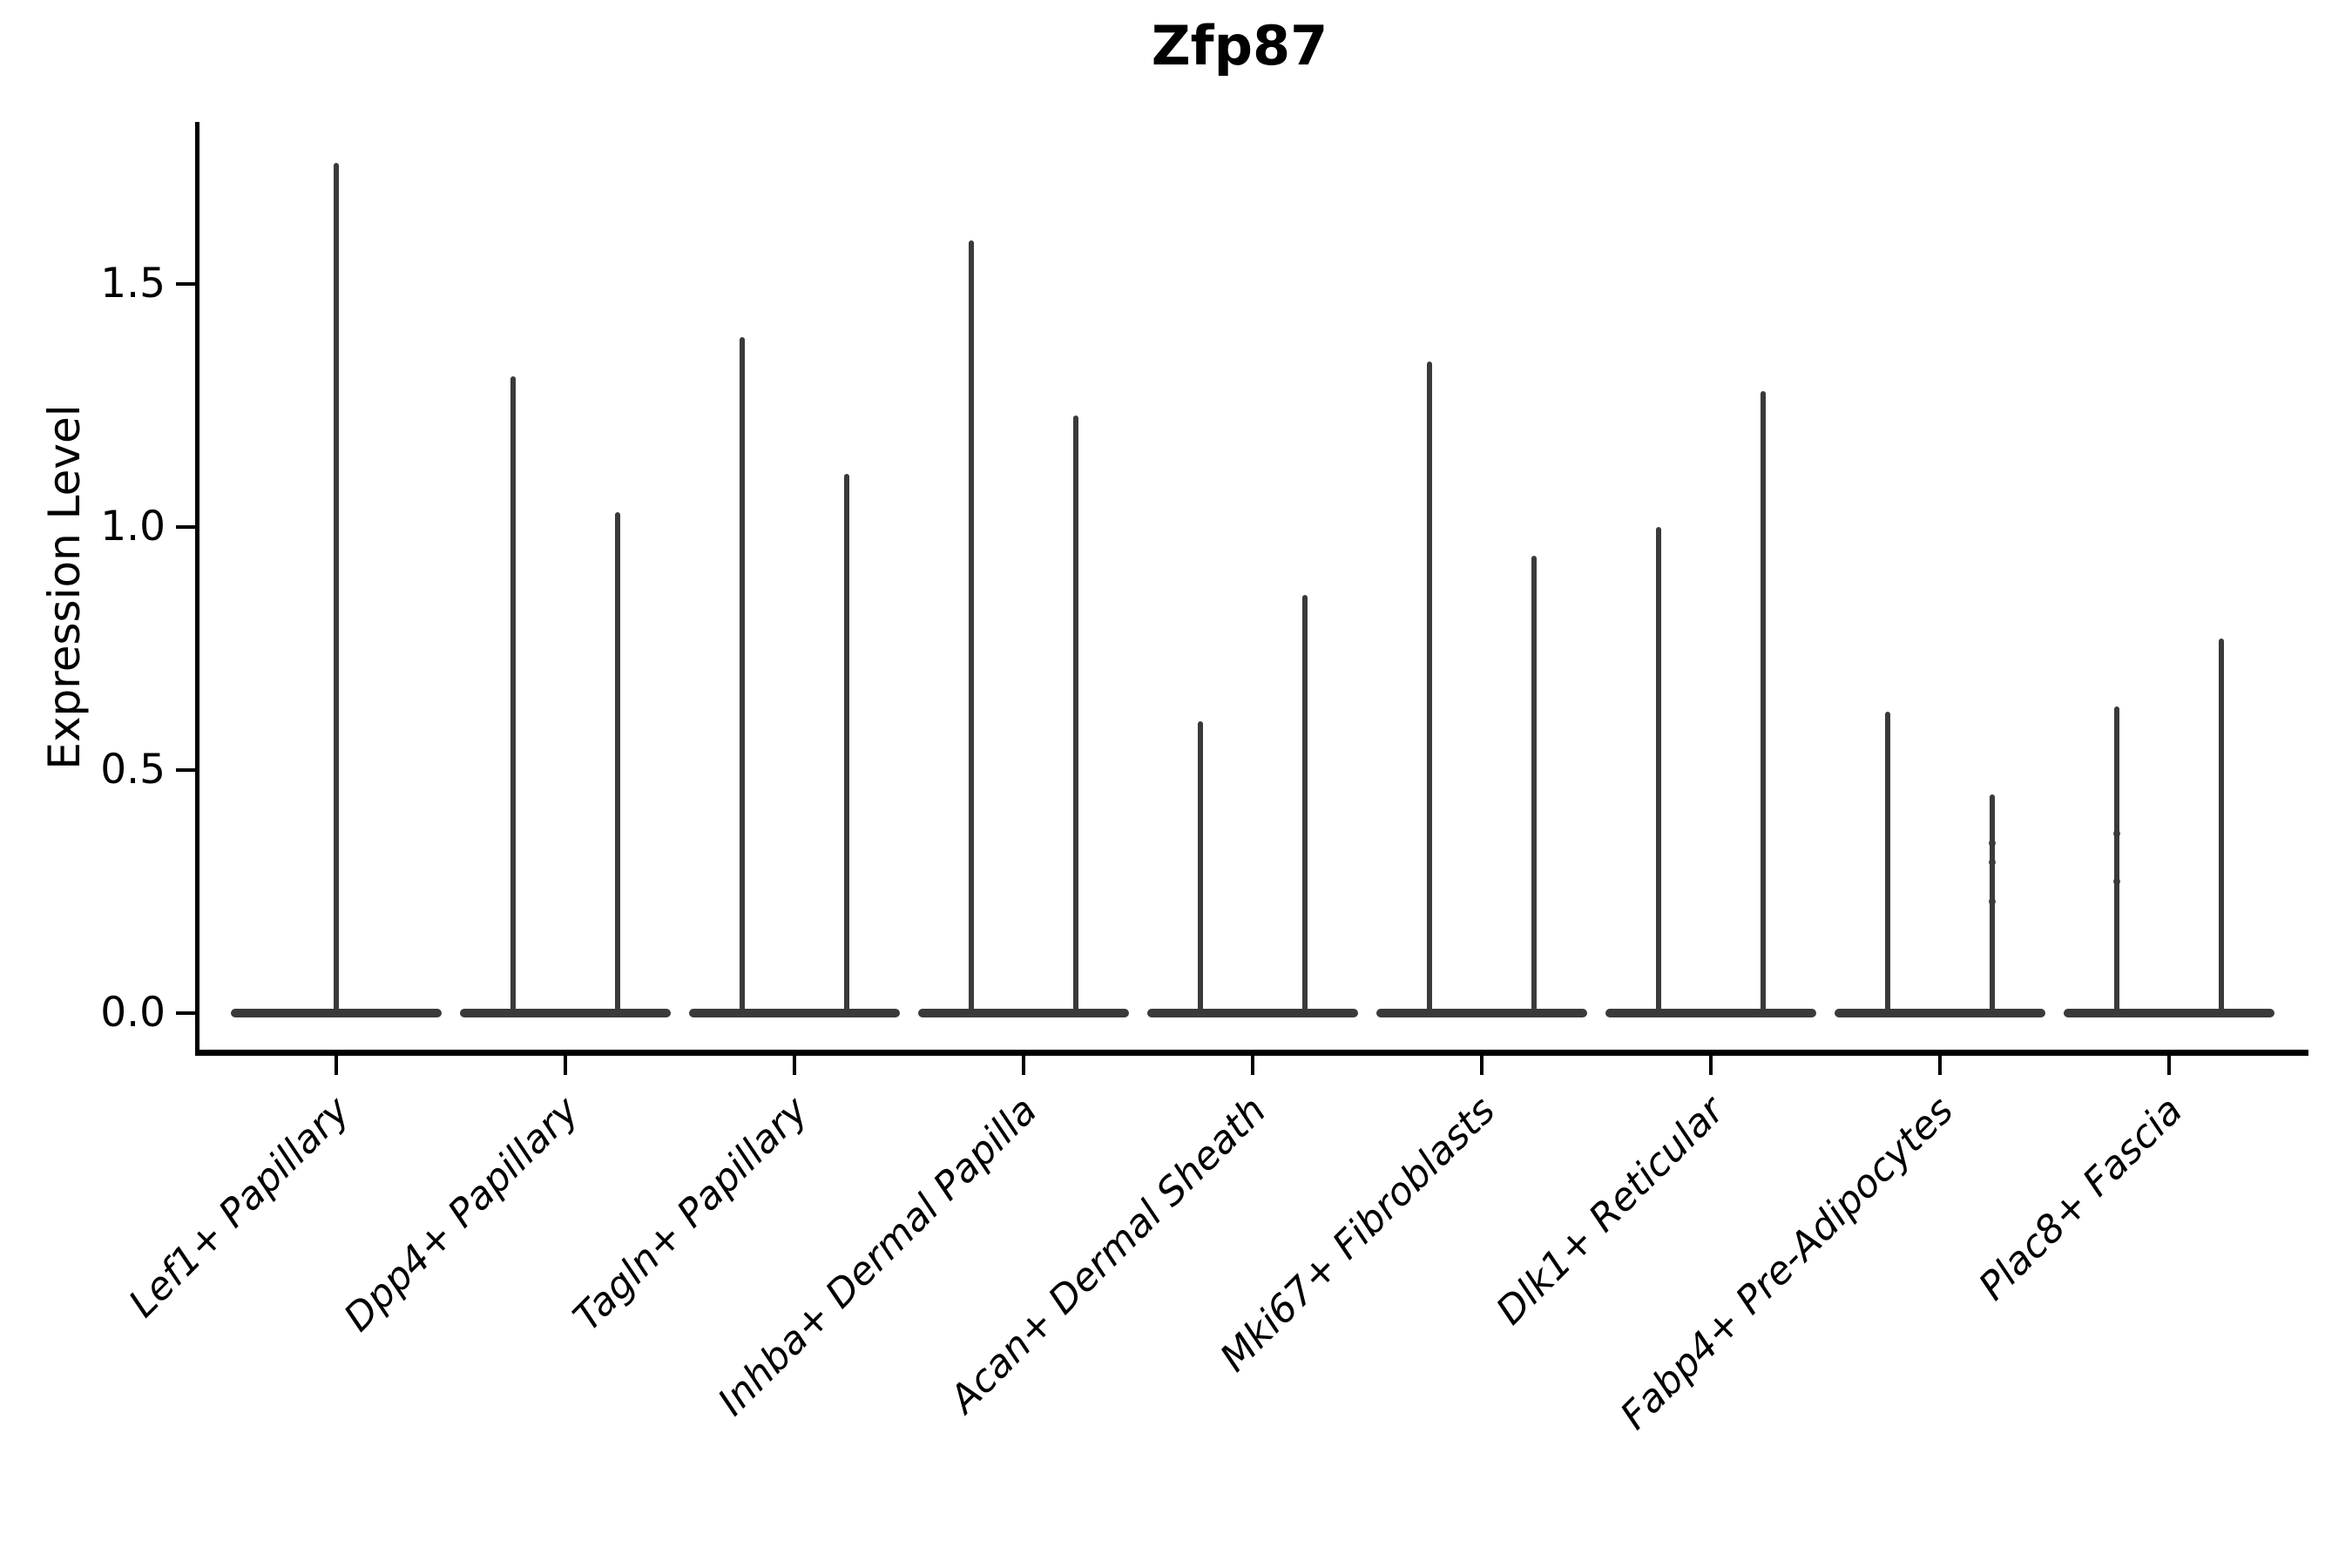 This screenshot has height=1568, width=2352. What do you see at coordinates (690, 1214) in the screenshot?
I see `x-tick-label: Tagln+ Papillary` at bounding box center [690, 1214].